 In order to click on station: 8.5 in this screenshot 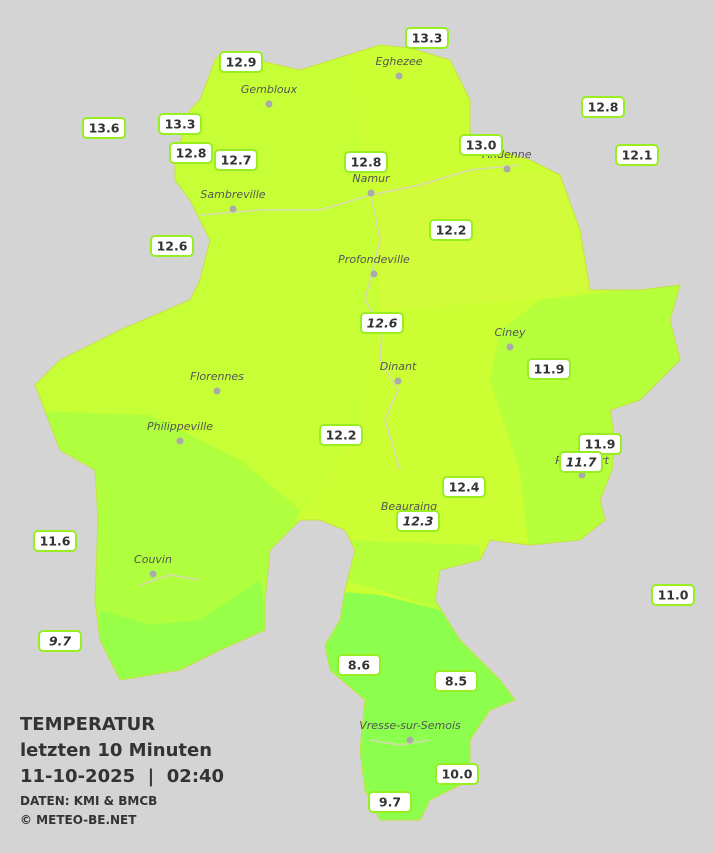, I will do `click(456, 681)`.